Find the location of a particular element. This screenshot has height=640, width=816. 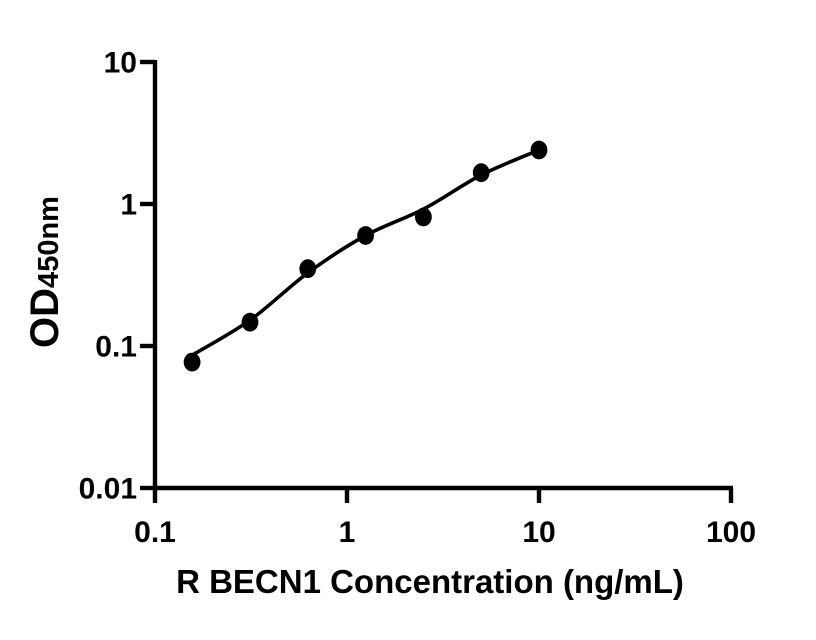

y-axis-title-main: OD is located at coordinates (45, 318).